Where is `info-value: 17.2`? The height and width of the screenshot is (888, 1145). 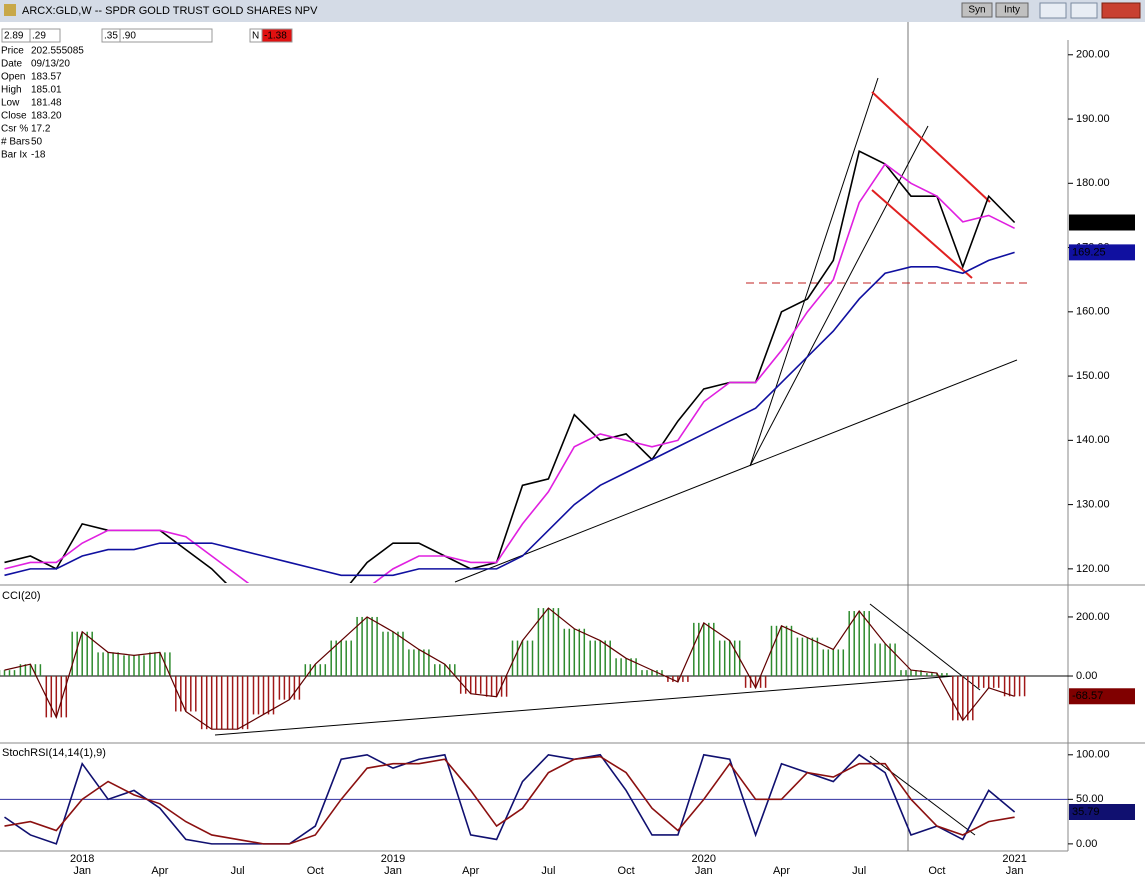
info-value: 17.2 is located at coordinates (41, 129).